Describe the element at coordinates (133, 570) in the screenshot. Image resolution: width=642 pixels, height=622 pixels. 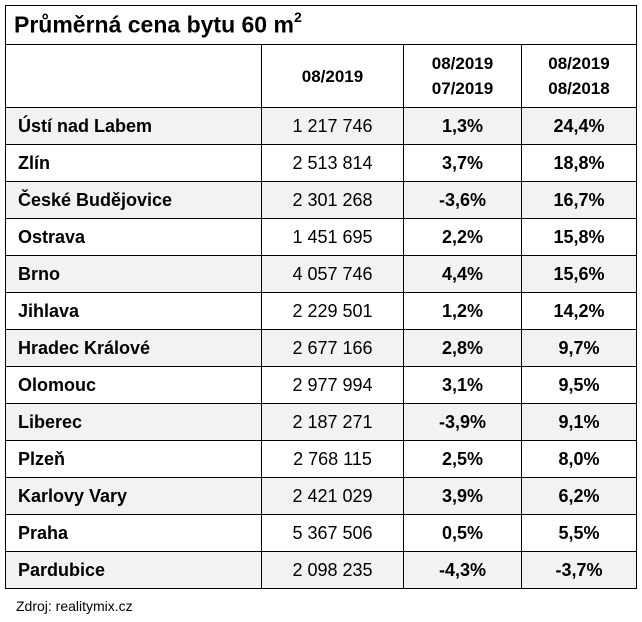
I see `city-cell: Pardubice` at that location.